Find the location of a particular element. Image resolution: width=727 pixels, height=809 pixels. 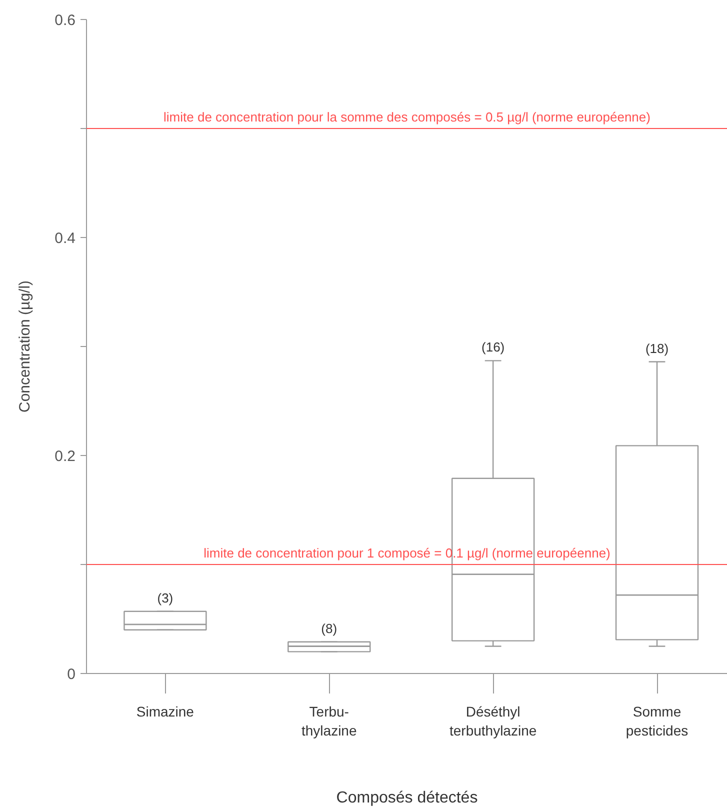

y-axis-title: Concentration (µg/l) is located at coordinates (25, 346).